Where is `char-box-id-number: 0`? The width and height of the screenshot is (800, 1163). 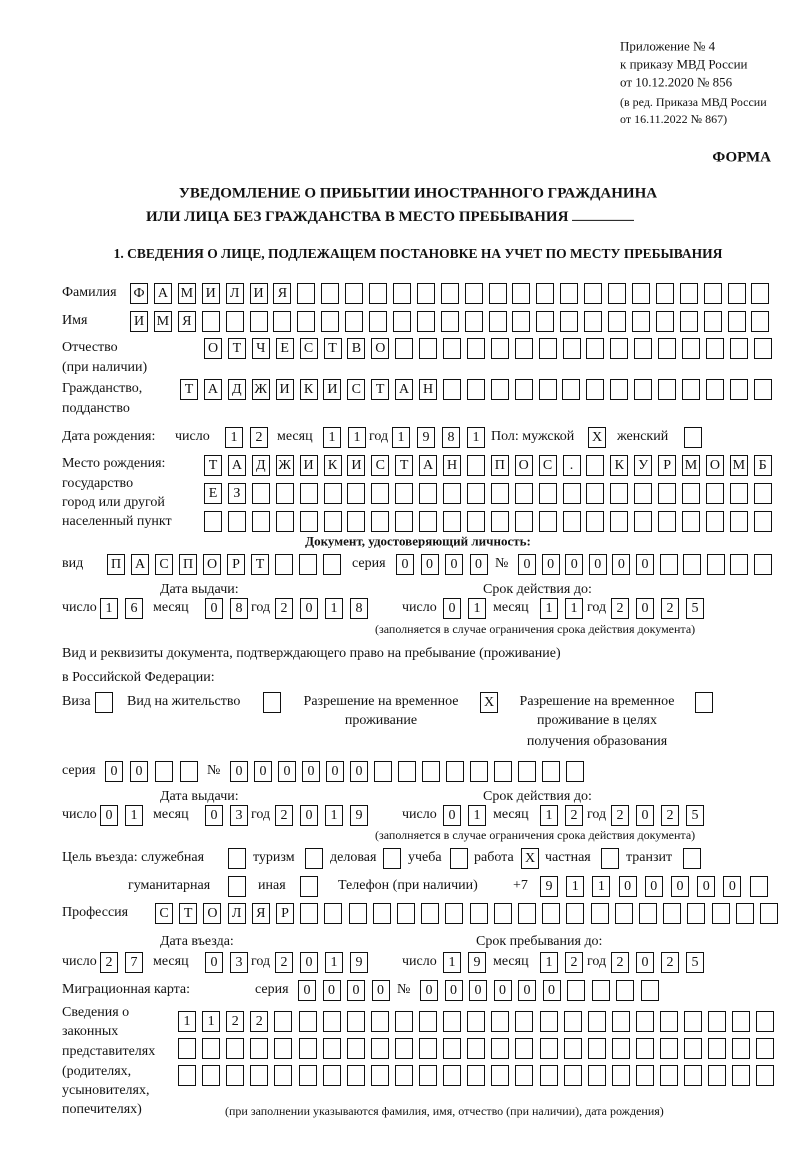
char-box-id-number: 0 is located at coordinates (550, 564).